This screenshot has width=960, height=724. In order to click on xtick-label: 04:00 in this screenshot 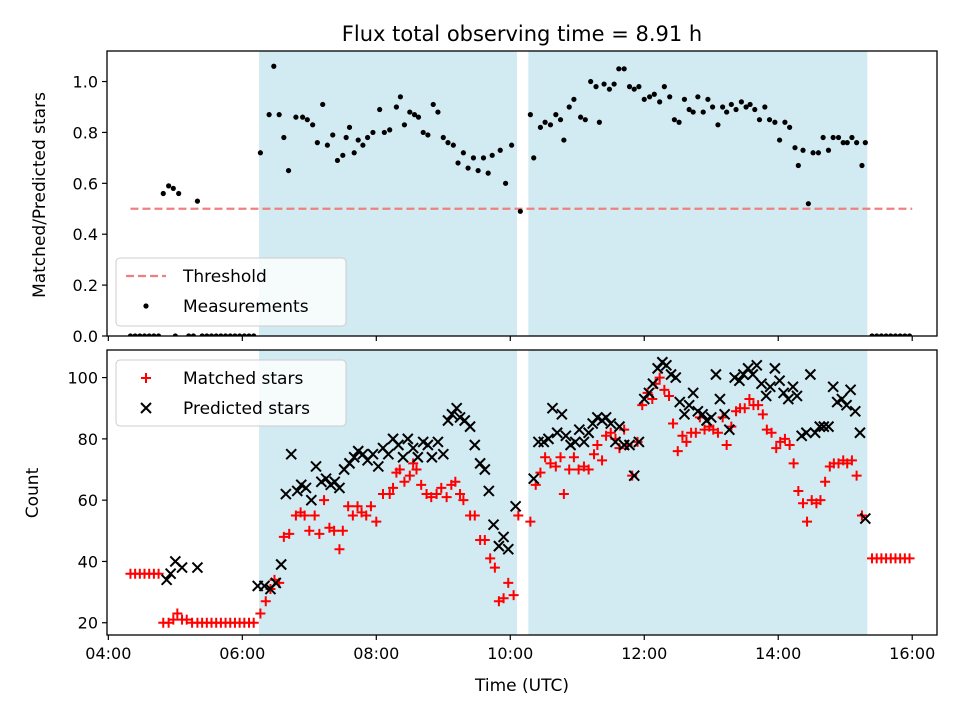, I will do `click(108, 653)`.